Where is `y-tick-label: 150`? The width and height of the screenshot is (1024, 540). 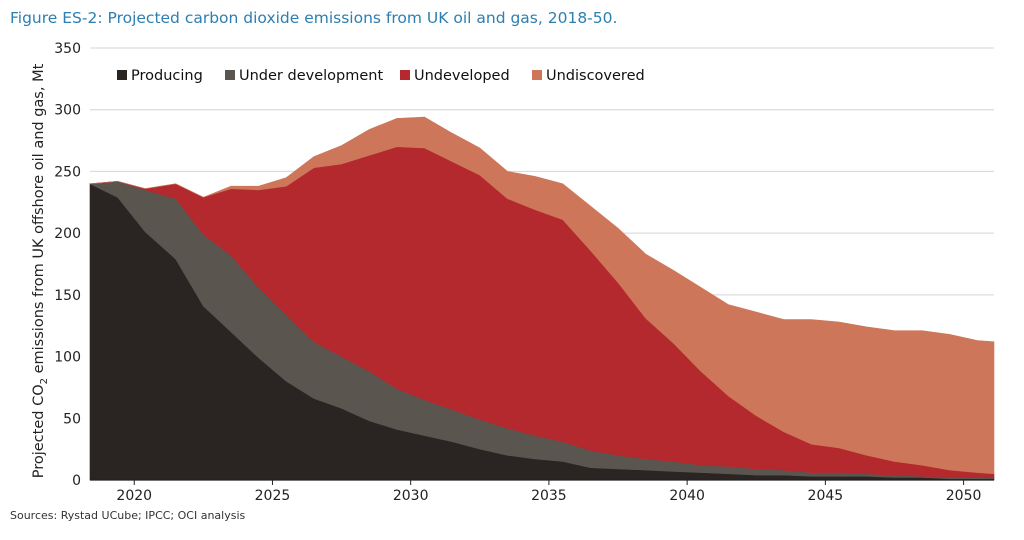
y-tick-label: 150 is located at coordinates (67, 296).